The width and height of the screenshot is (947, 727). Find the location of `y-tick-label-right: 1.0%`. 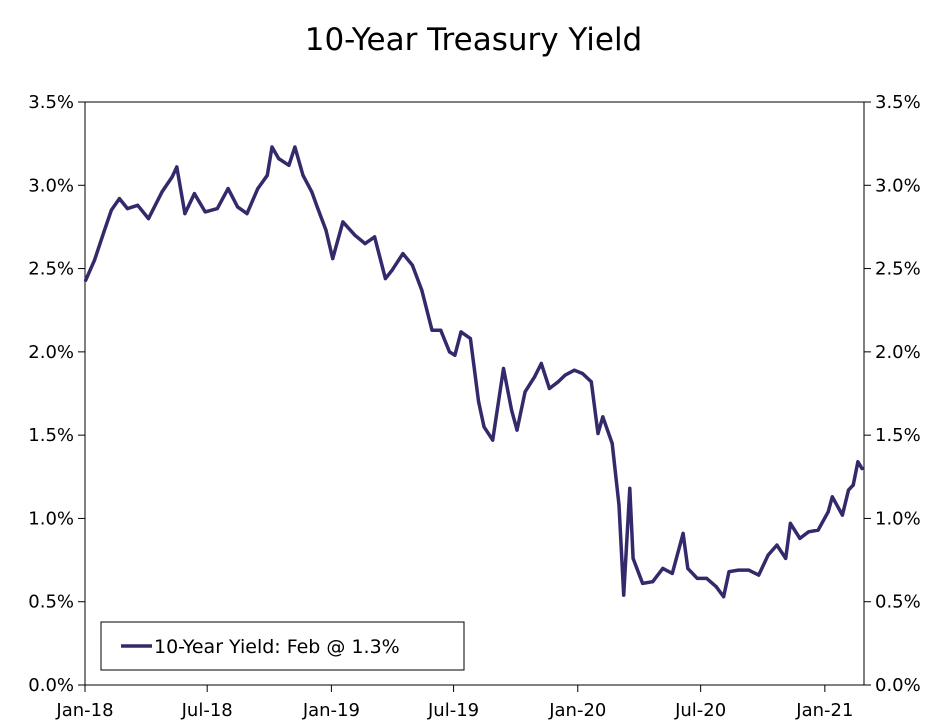

y-tick-label-right: 1.0% is located at coordinates (898, 518).